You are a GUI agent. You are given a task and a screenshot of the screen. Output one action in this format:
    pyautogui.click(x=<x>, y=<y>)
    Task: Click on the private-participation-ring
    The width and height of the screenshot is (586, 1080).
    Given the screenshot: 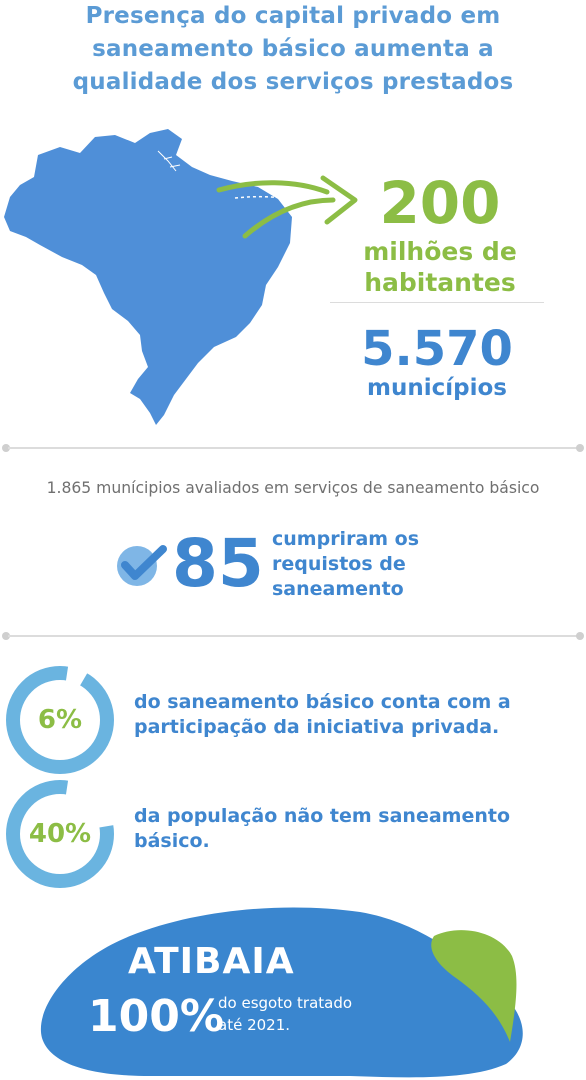 What is the action you would take?
    pyautogui.click(x=60, y=719)
    